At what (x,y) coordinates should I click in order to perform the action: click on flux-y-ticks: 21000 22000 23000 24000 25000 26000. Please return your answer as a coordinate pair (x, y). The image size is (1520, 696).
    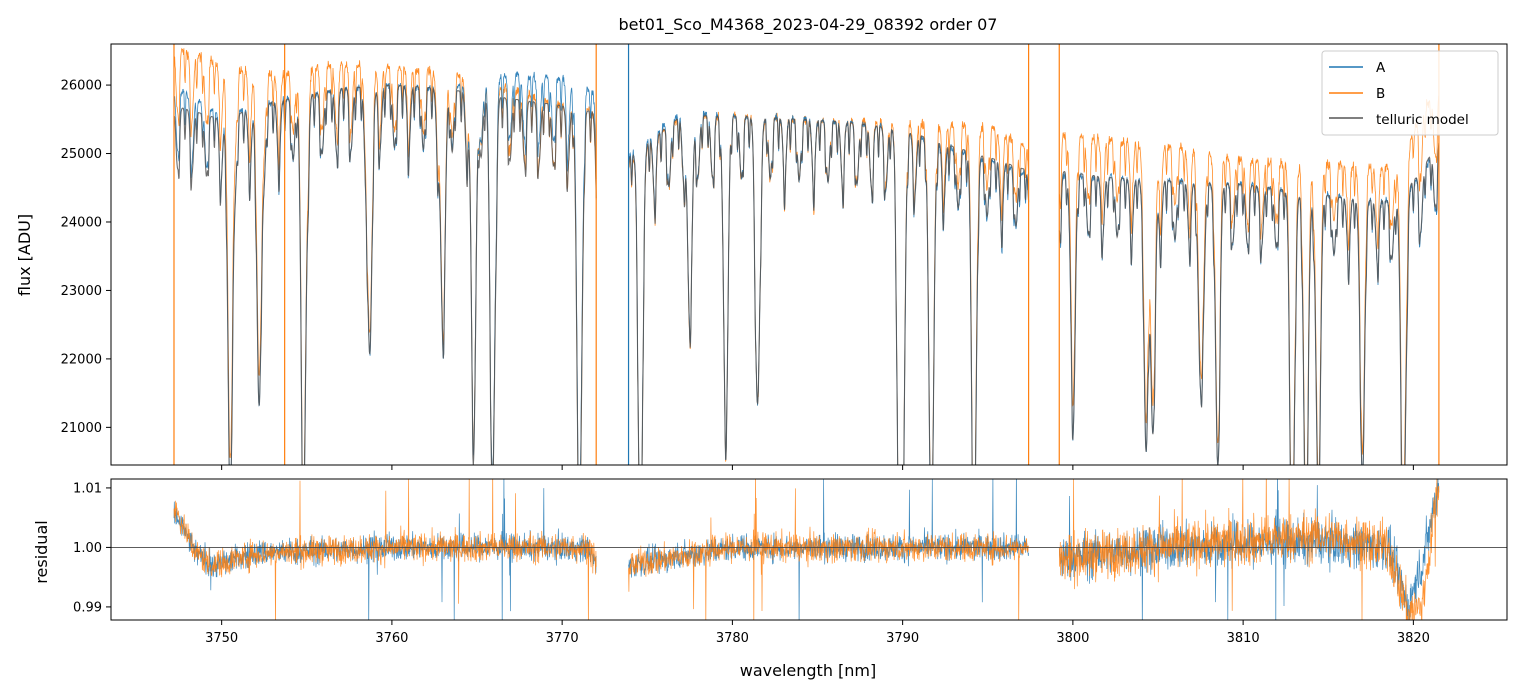
    Looking at the image, I should click on (86, 257).